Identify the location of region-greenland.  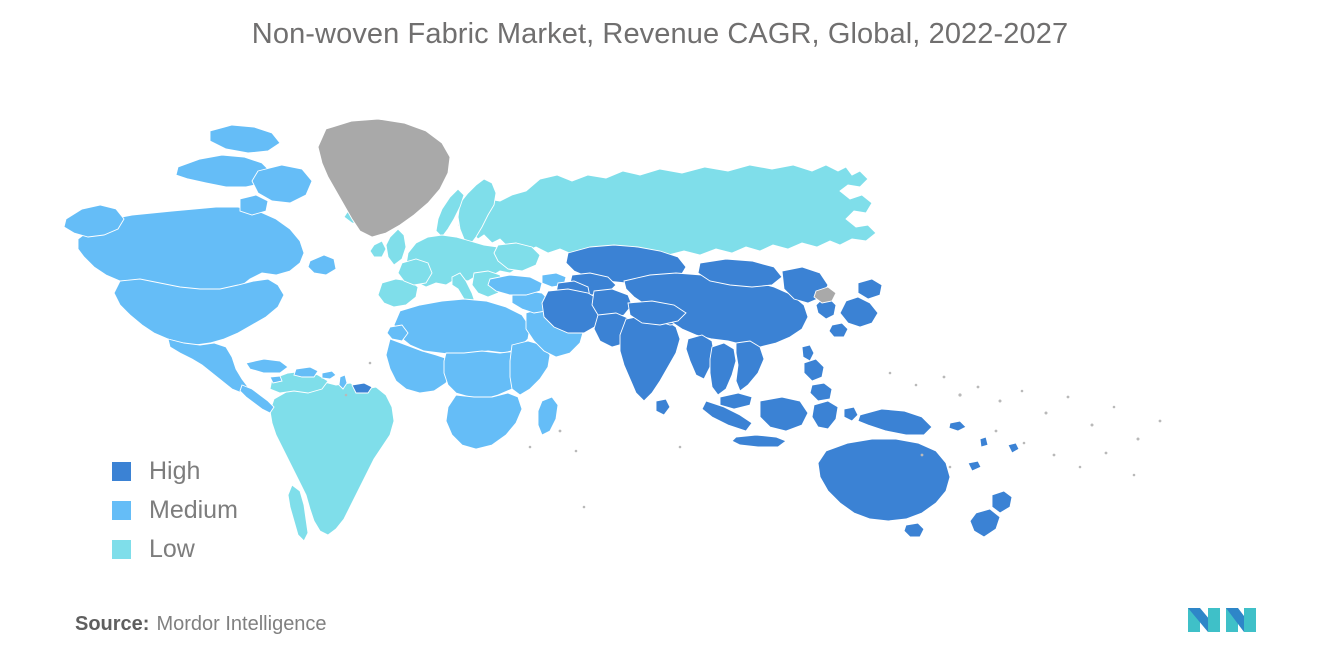
(384, 178).